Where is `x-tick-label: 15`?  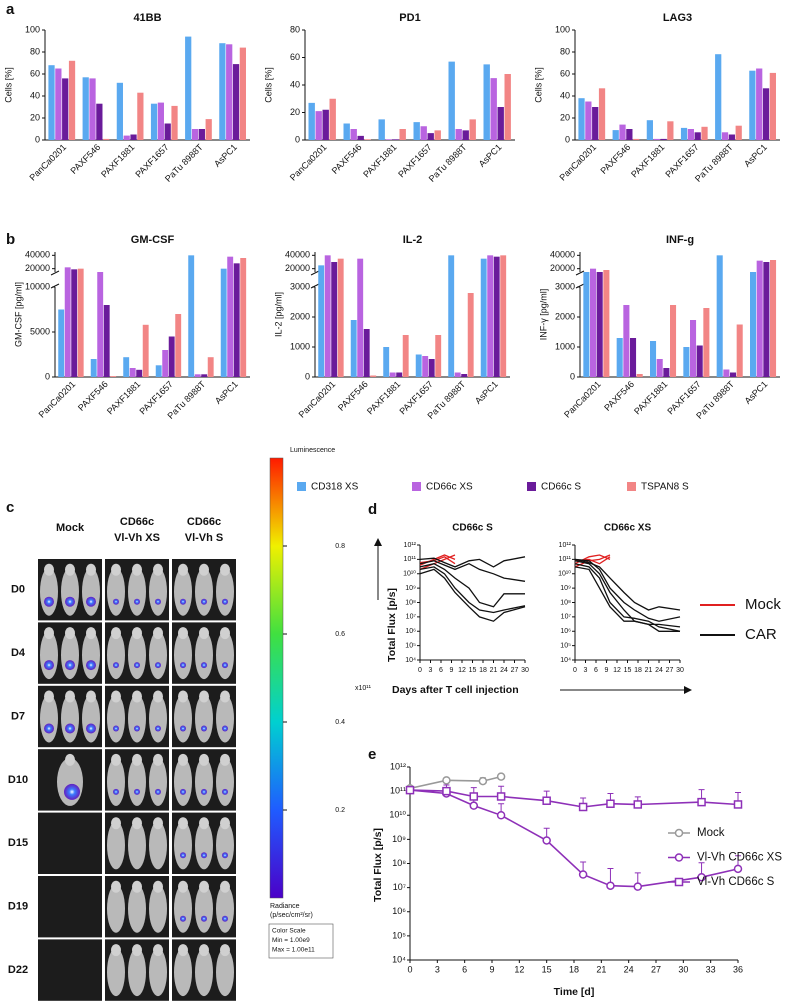
x-tick-label: 15 is located at coordinates (547, 969).